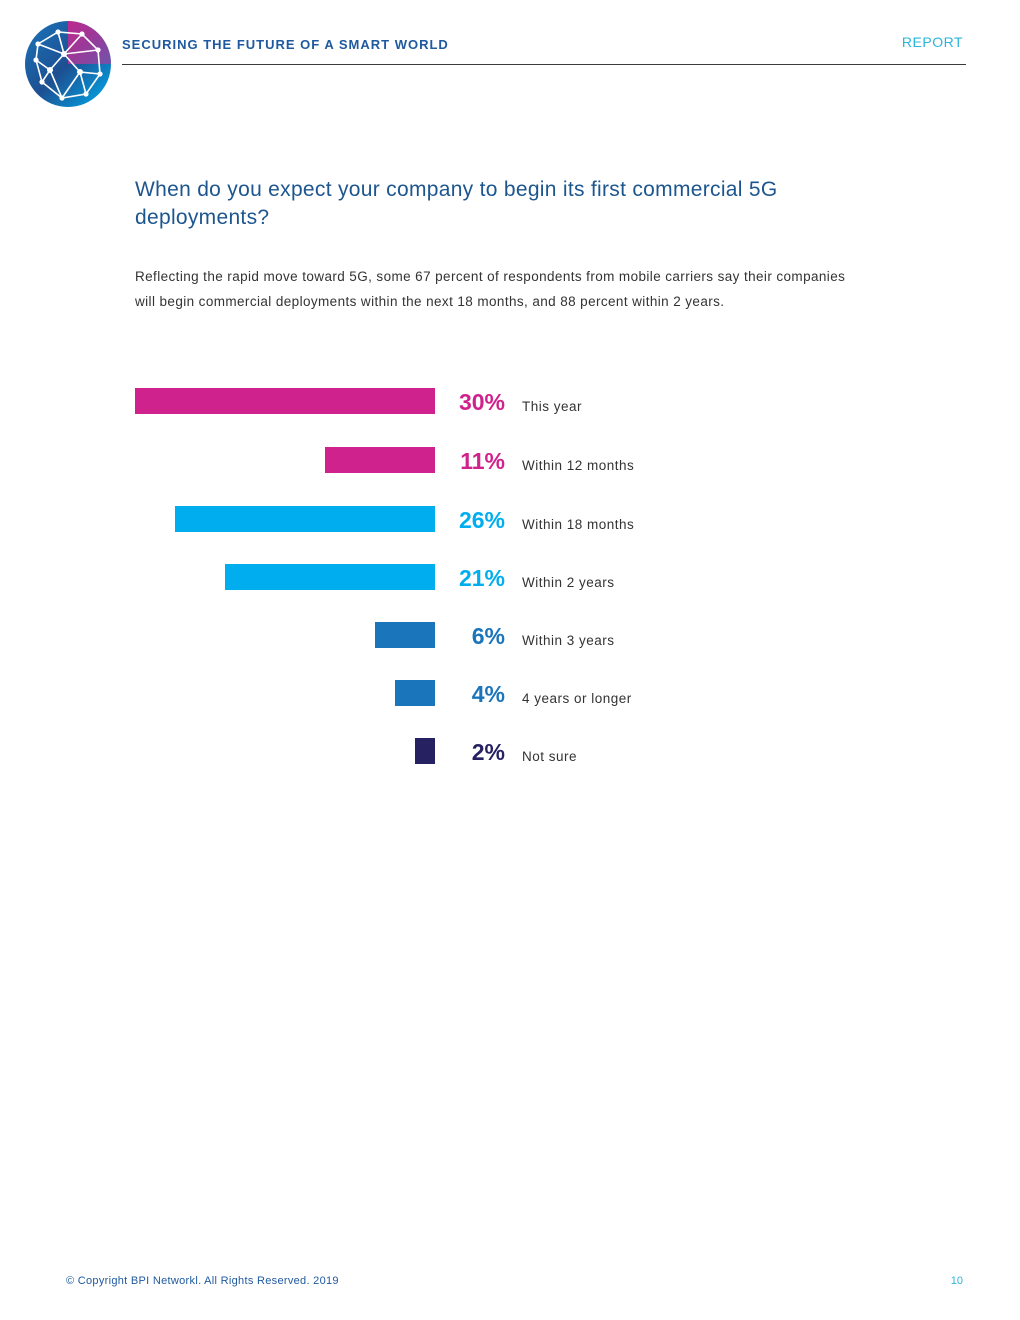 The height and width of the screenshot is (1320, 1020). I want to click on category-label-4-years-or-longer: 4 years or longer, so click(577, 698).